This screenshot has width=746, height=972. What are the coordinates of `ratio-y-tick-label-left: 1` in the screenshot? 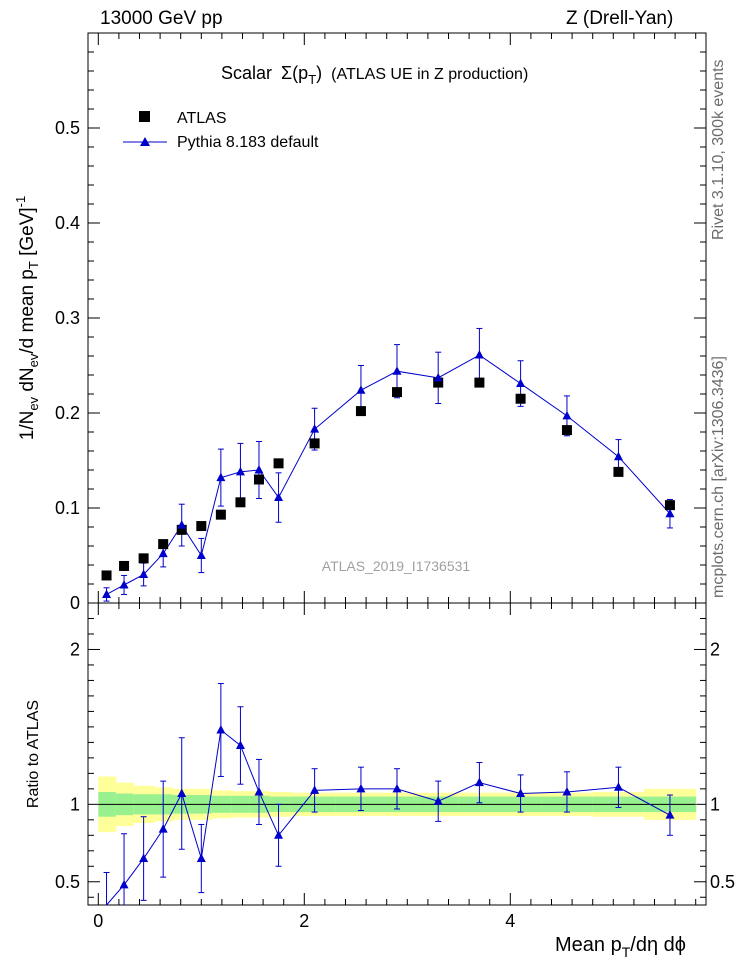 It's located at (75, 804).